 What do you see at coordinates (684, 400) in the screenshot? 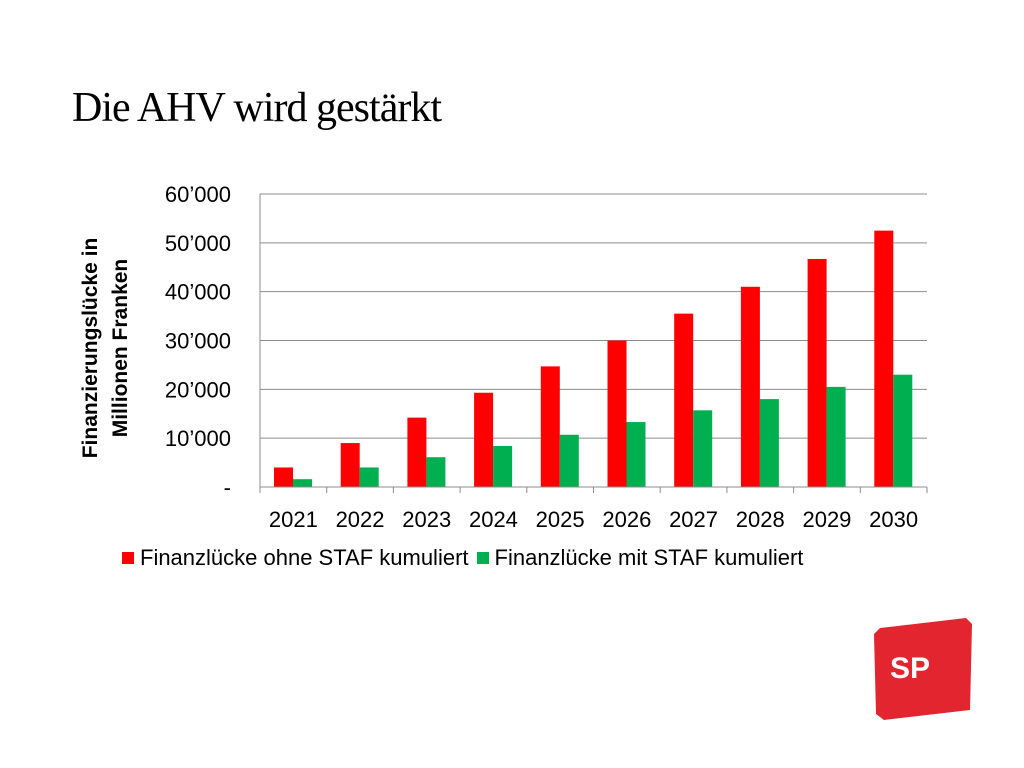
I see `bar-ohne-staf-2027` at bounding box center [684, 400].